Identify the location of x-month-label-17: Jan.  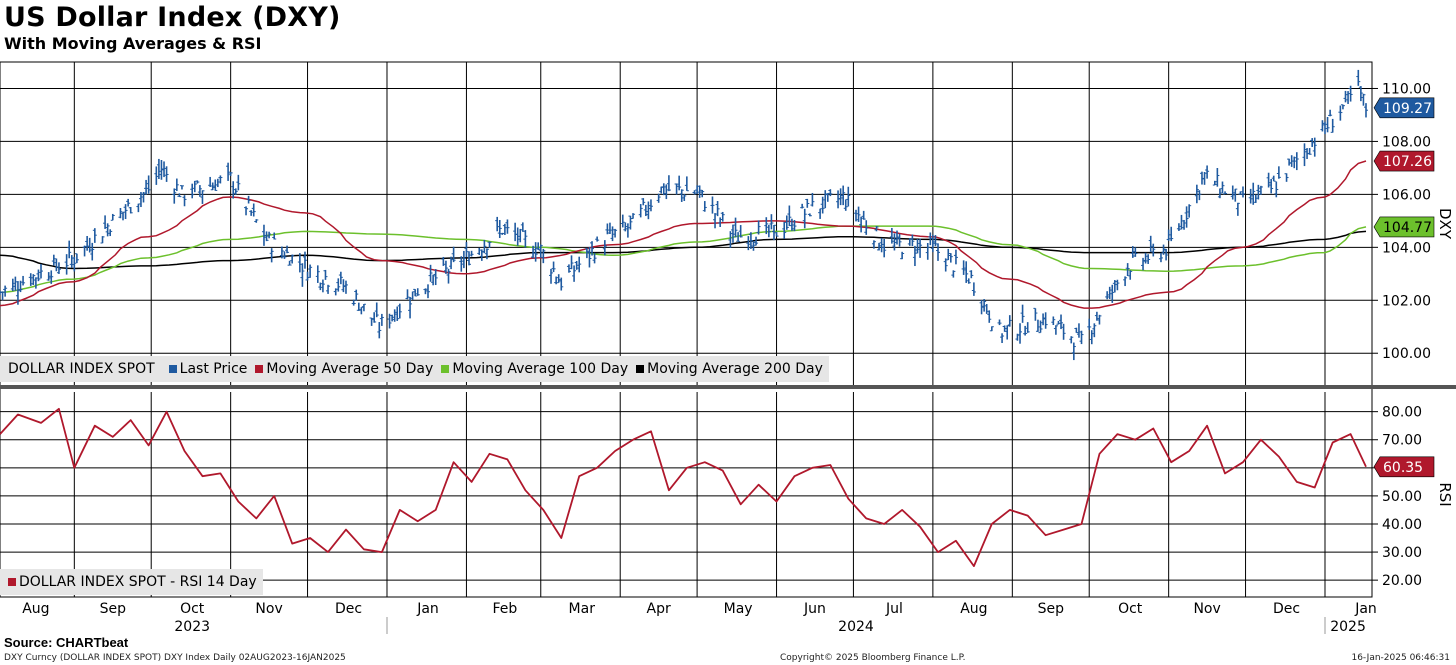
(1365, 609).